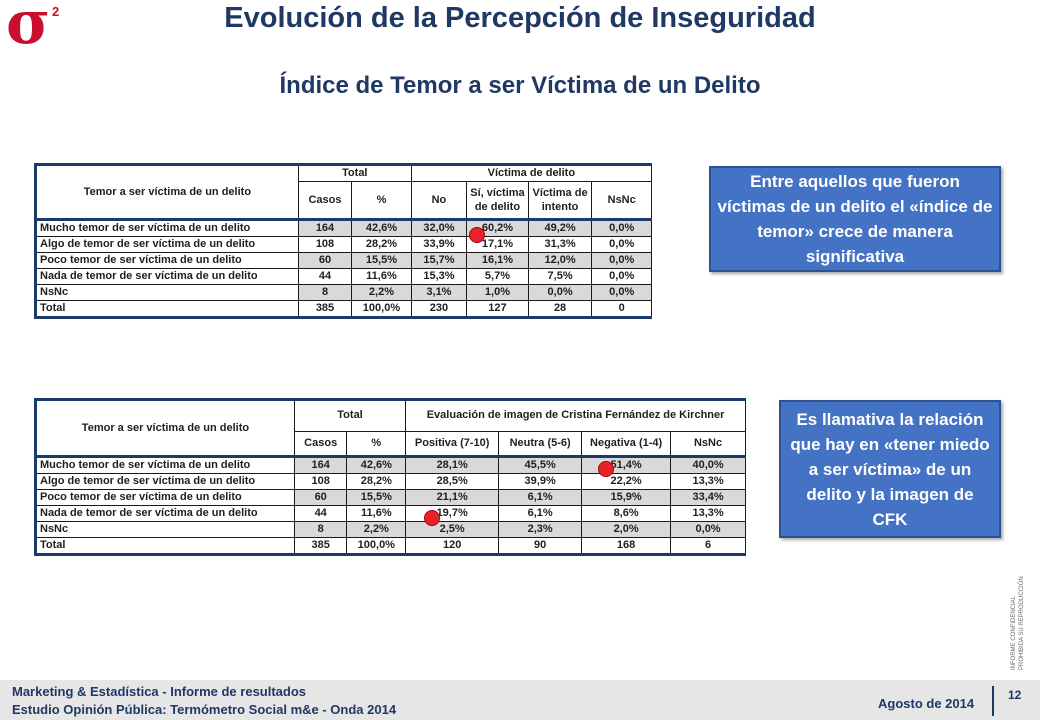  What do you see at coordinates (540, 546) in the screenshot?
I see `cell: 90` at bounding box center [540, 546].